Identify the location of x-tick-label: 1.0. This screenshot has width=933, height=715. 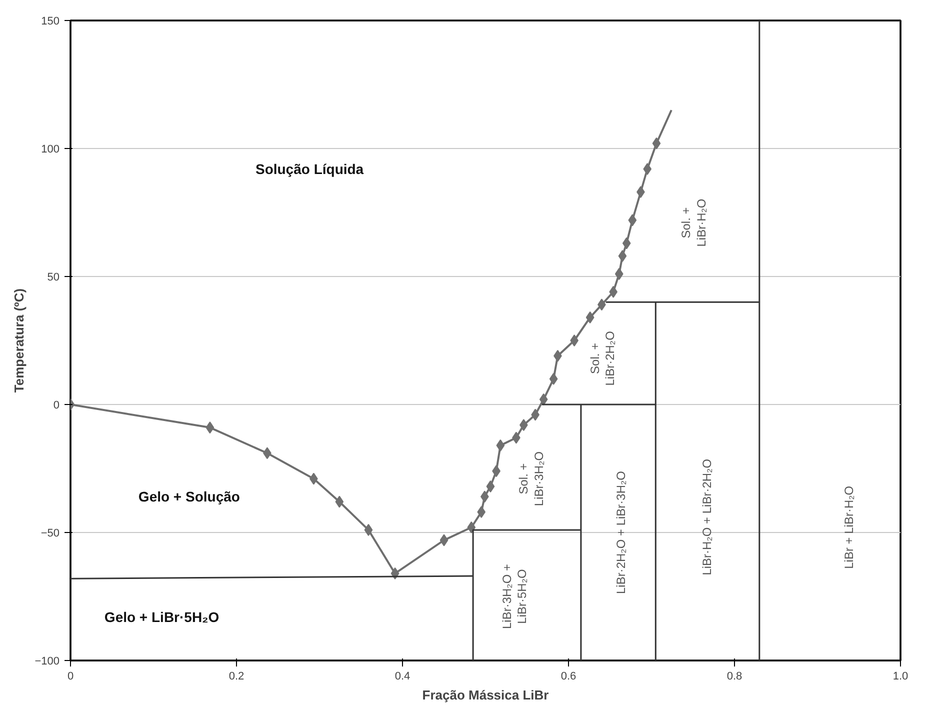
(900, 676).